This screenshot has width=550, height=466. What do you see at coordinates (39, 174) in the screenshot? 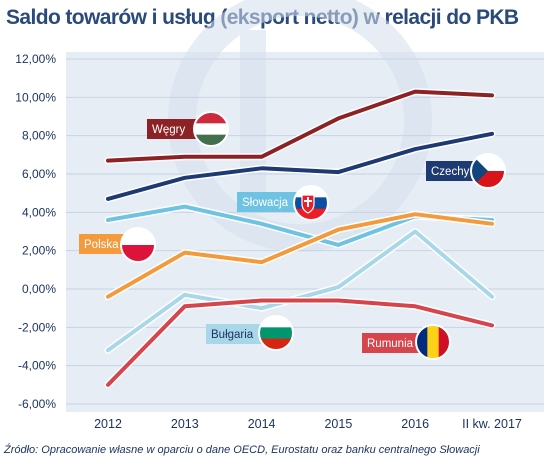
I see `y-tick-label: 6,00%` at bounding box center [39, 174].